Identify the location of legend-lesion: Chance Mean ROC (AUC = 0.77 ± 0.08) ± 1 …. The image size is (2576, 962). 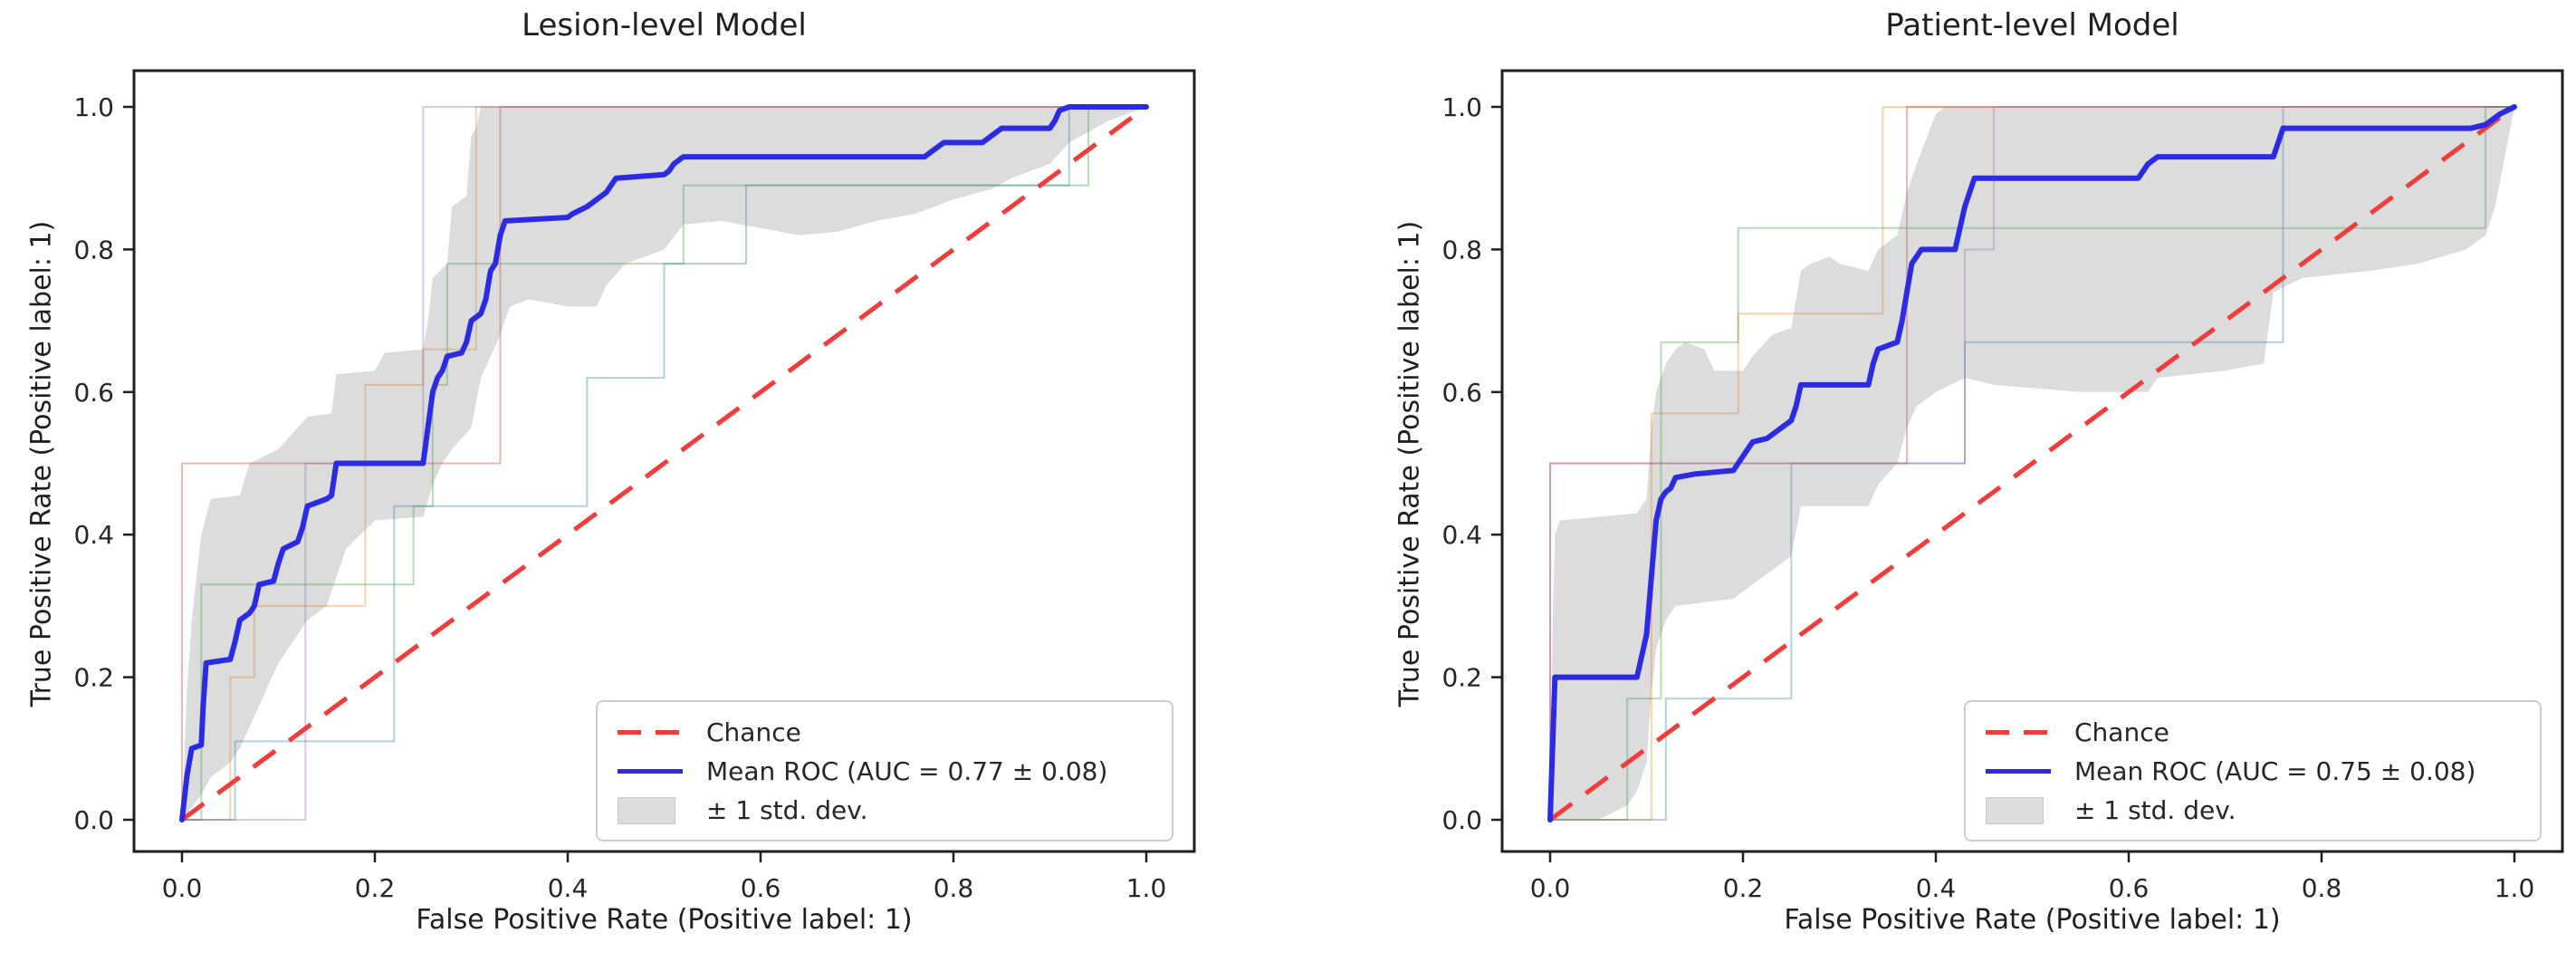
(884, 771).